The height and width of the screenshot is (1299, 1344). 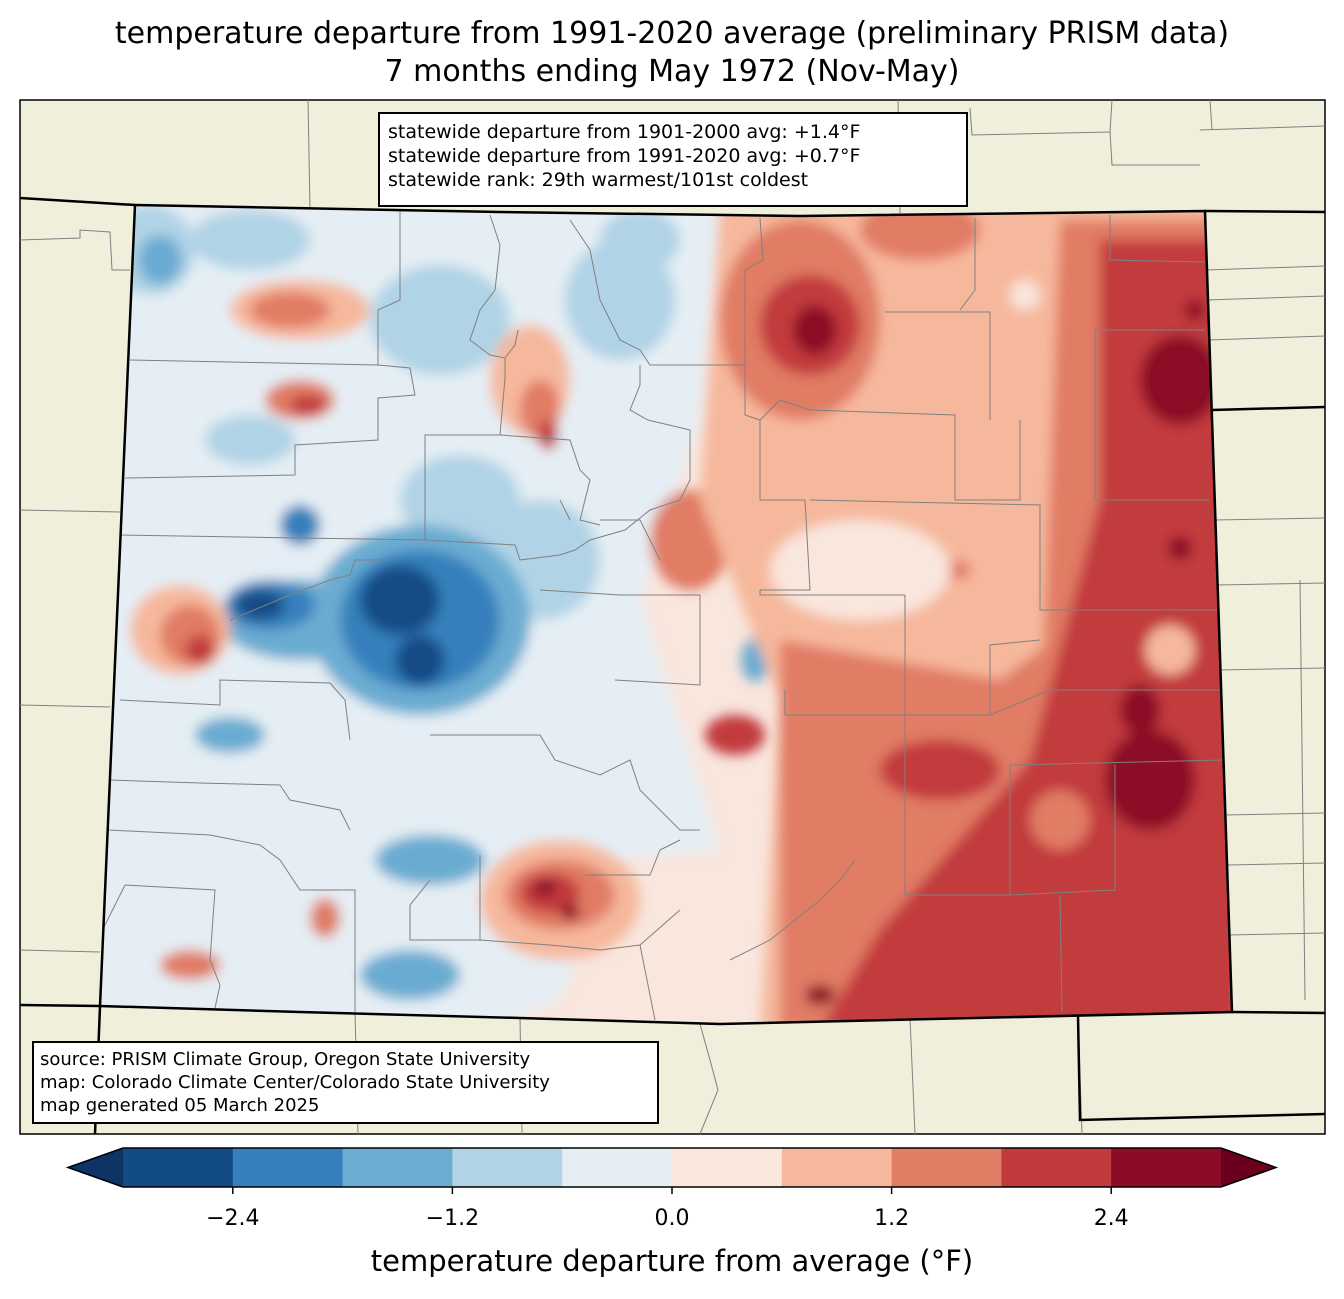 I want to click on colorbar-tick-label: 2.4, so click(x=1111, y=1218).